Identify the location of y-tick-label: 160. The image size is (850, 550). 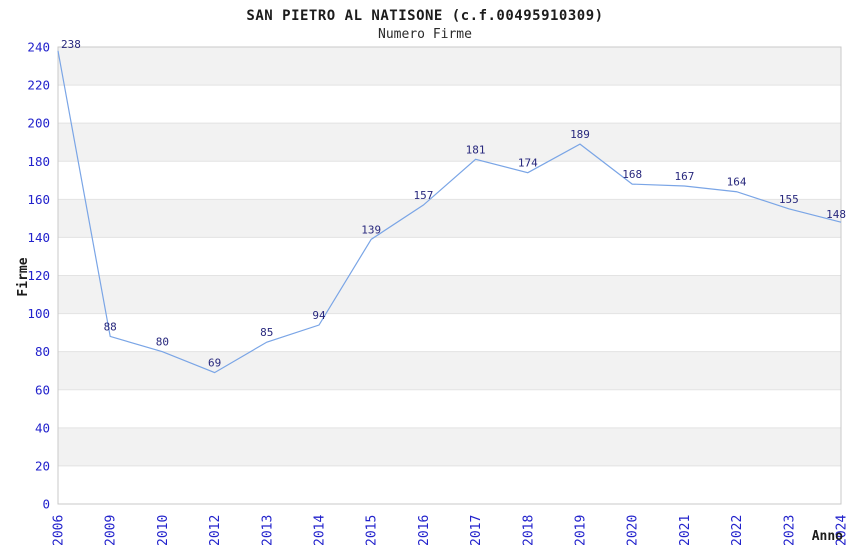
(38, 199).